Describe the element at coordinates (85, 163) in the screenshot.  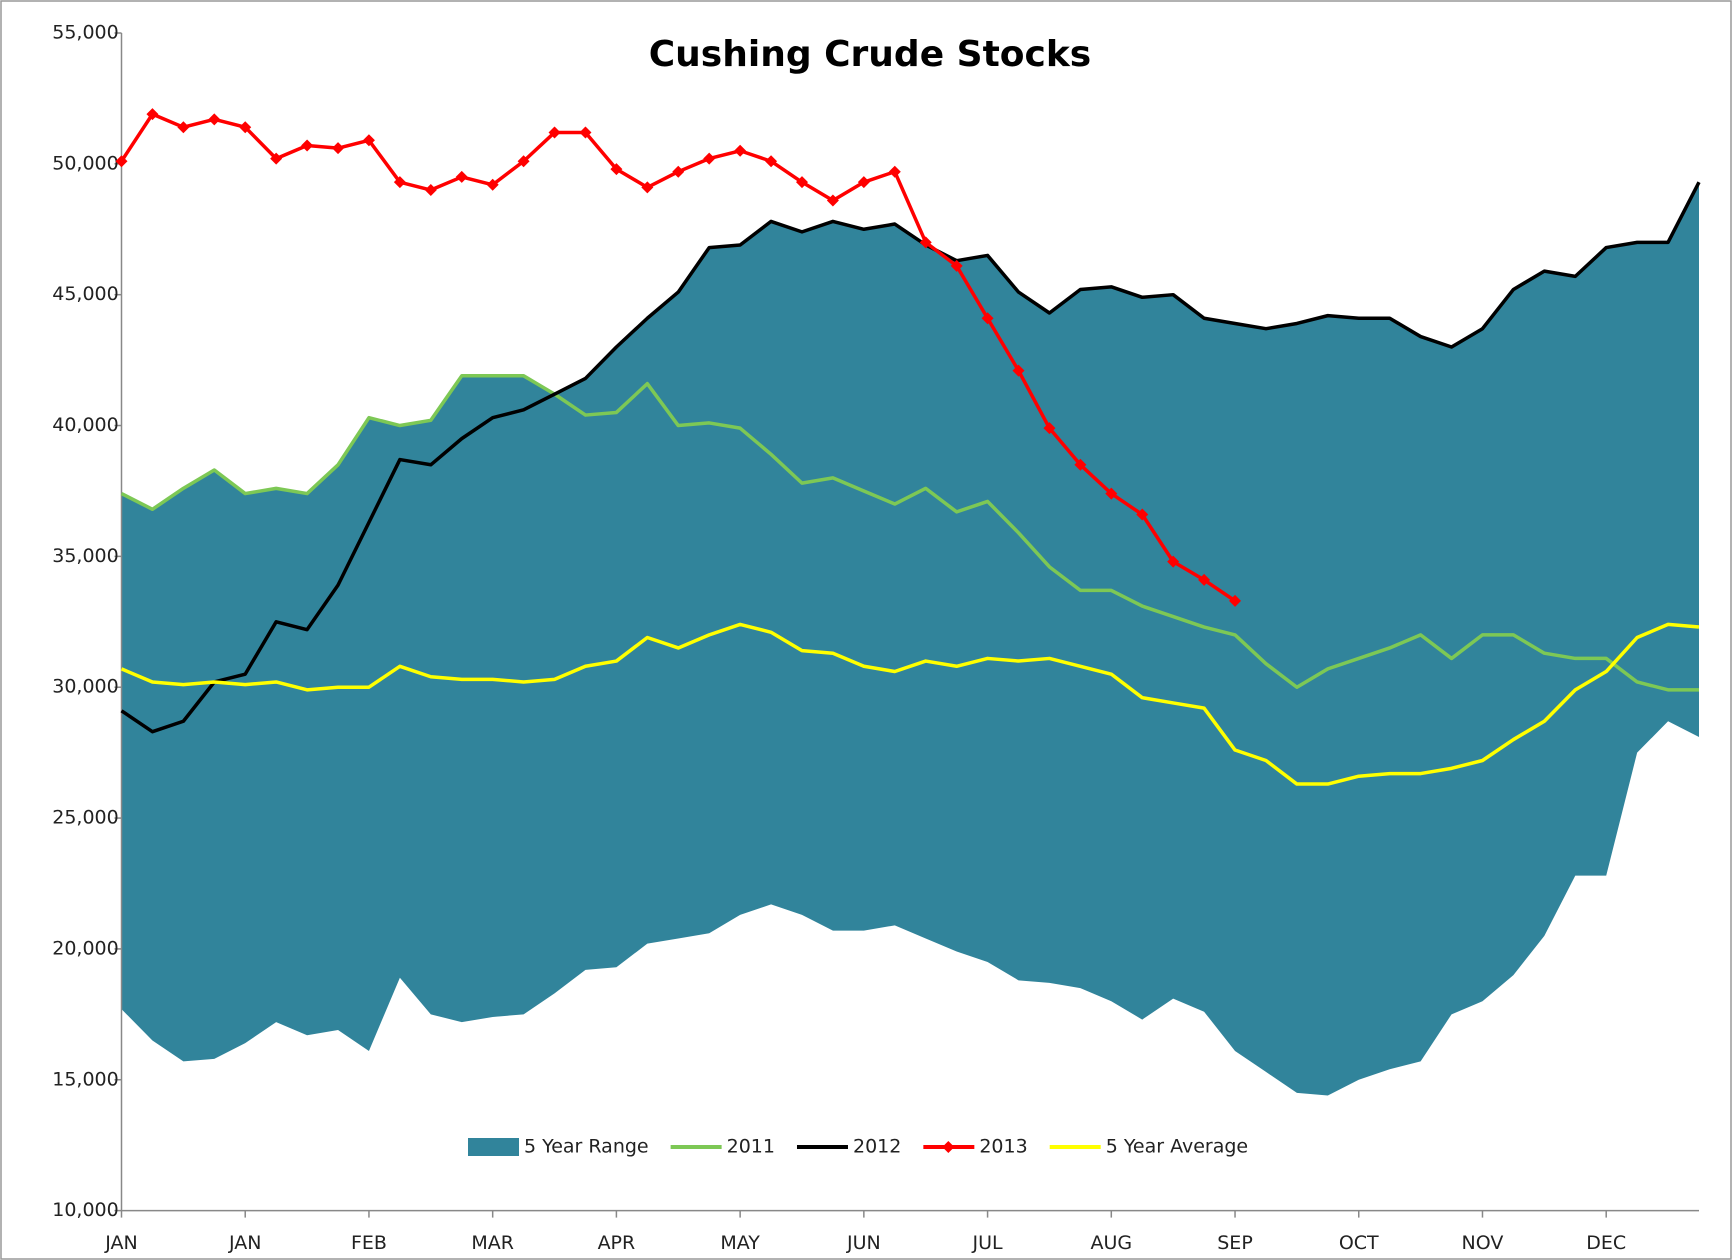
I see `y-tick-label: 50,000` at that location.